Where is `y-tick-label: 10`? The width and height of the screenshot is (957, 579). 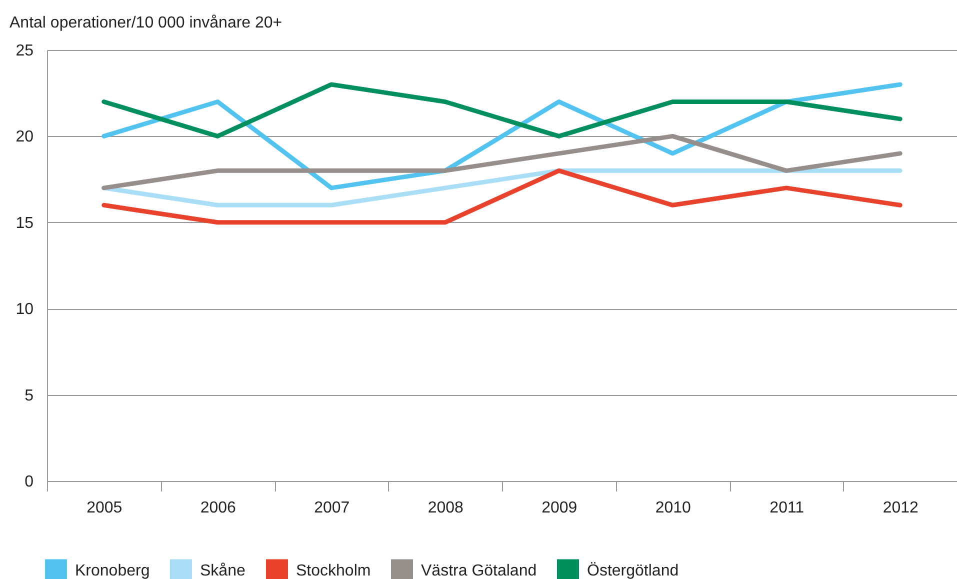
y-tick-label: 10 is located at coordinates (25, 309).